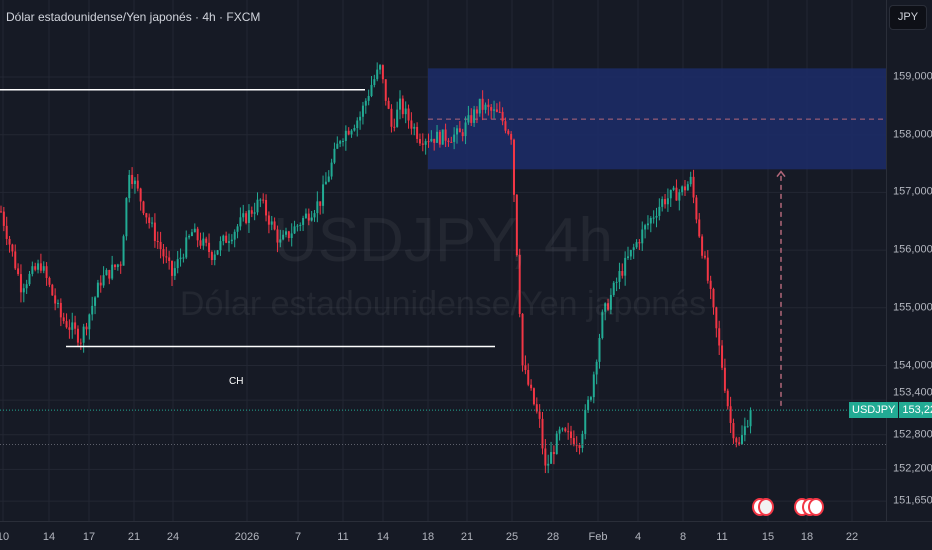 The image size is (932, 550). I want to click on price-label: 159,000, so click(912, 76).